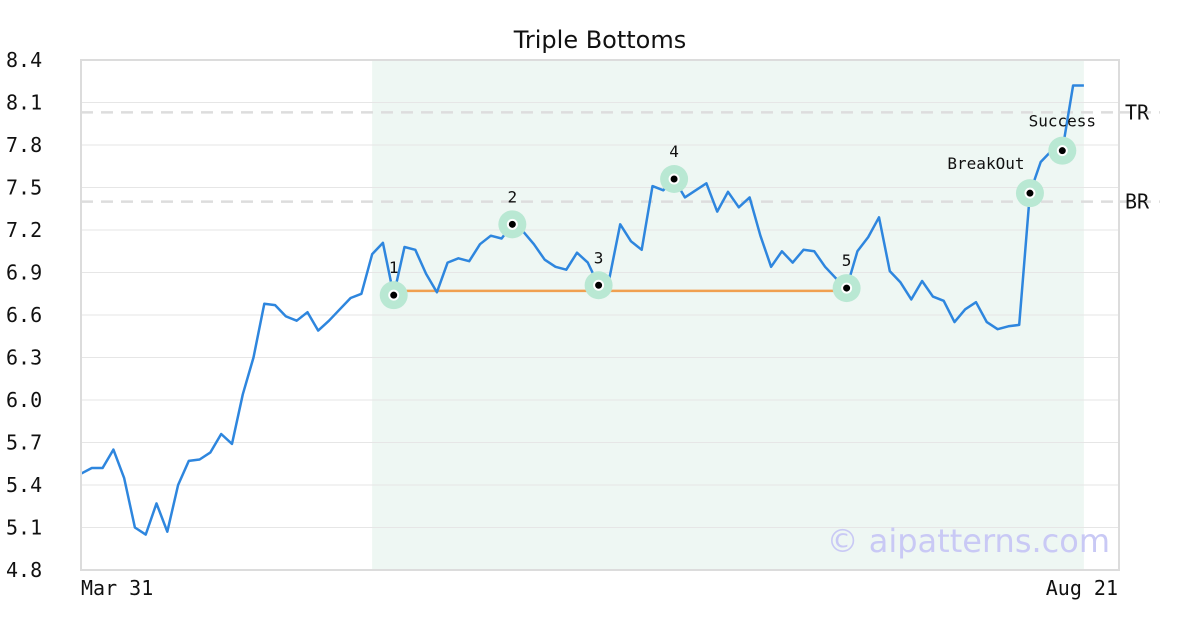 Image resolution: width=1200 pixels, height=630 pixels. What do you see at coordinates (1030, 193) in the screenshot?
I see `marker-dot-breakout` at bounding box center [1030, 193].